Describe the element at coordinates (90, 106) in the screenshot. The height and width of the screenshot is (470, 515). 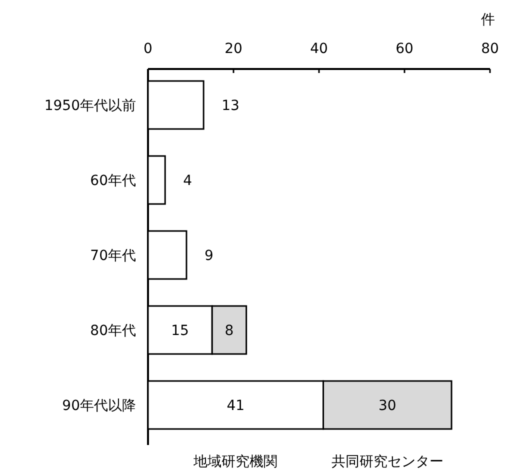
I see `y-tick-label: 1950年代以前` at that location.